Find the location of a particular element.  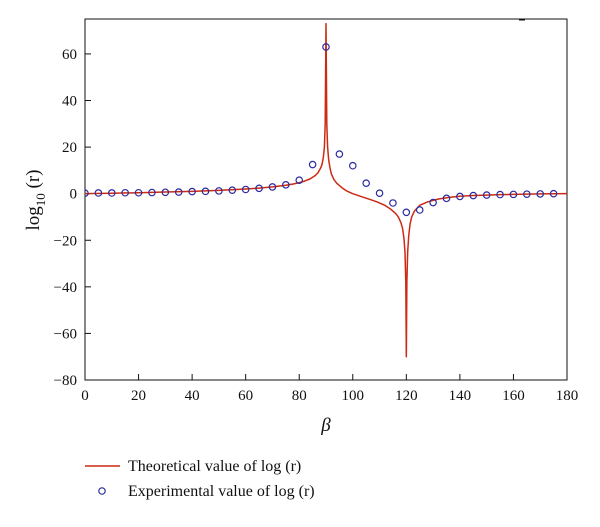

y-tick-label: 40 is located at coordinates (69, 102).